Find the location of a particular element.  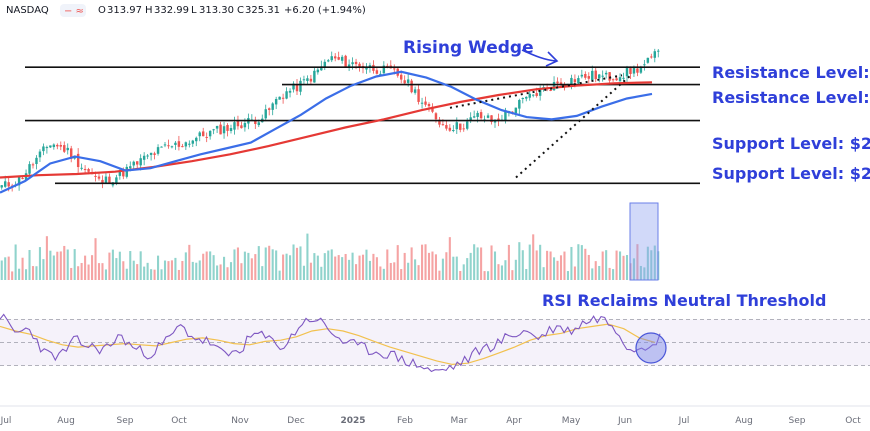

wedge-lower-line is located at coordinates (574, 126).